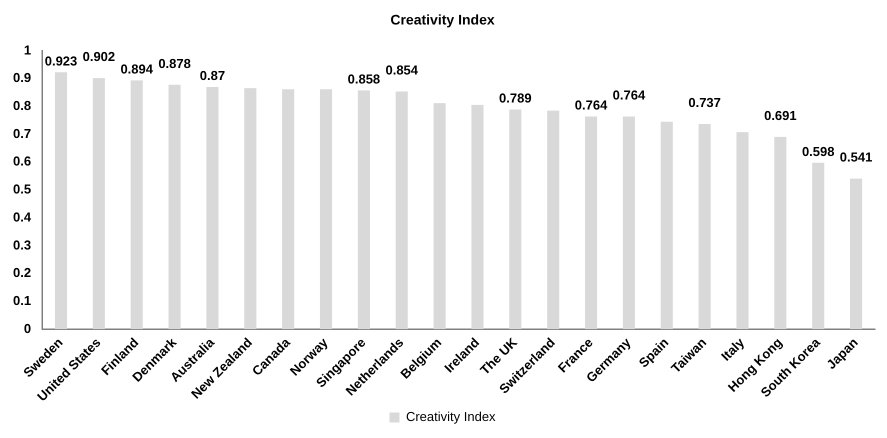 This screenshot has width=887, height=438. What do you see at coordinates (780, 115) in the screenshot?
I see `data-label: 0.691` at bounding box center [780, 115].